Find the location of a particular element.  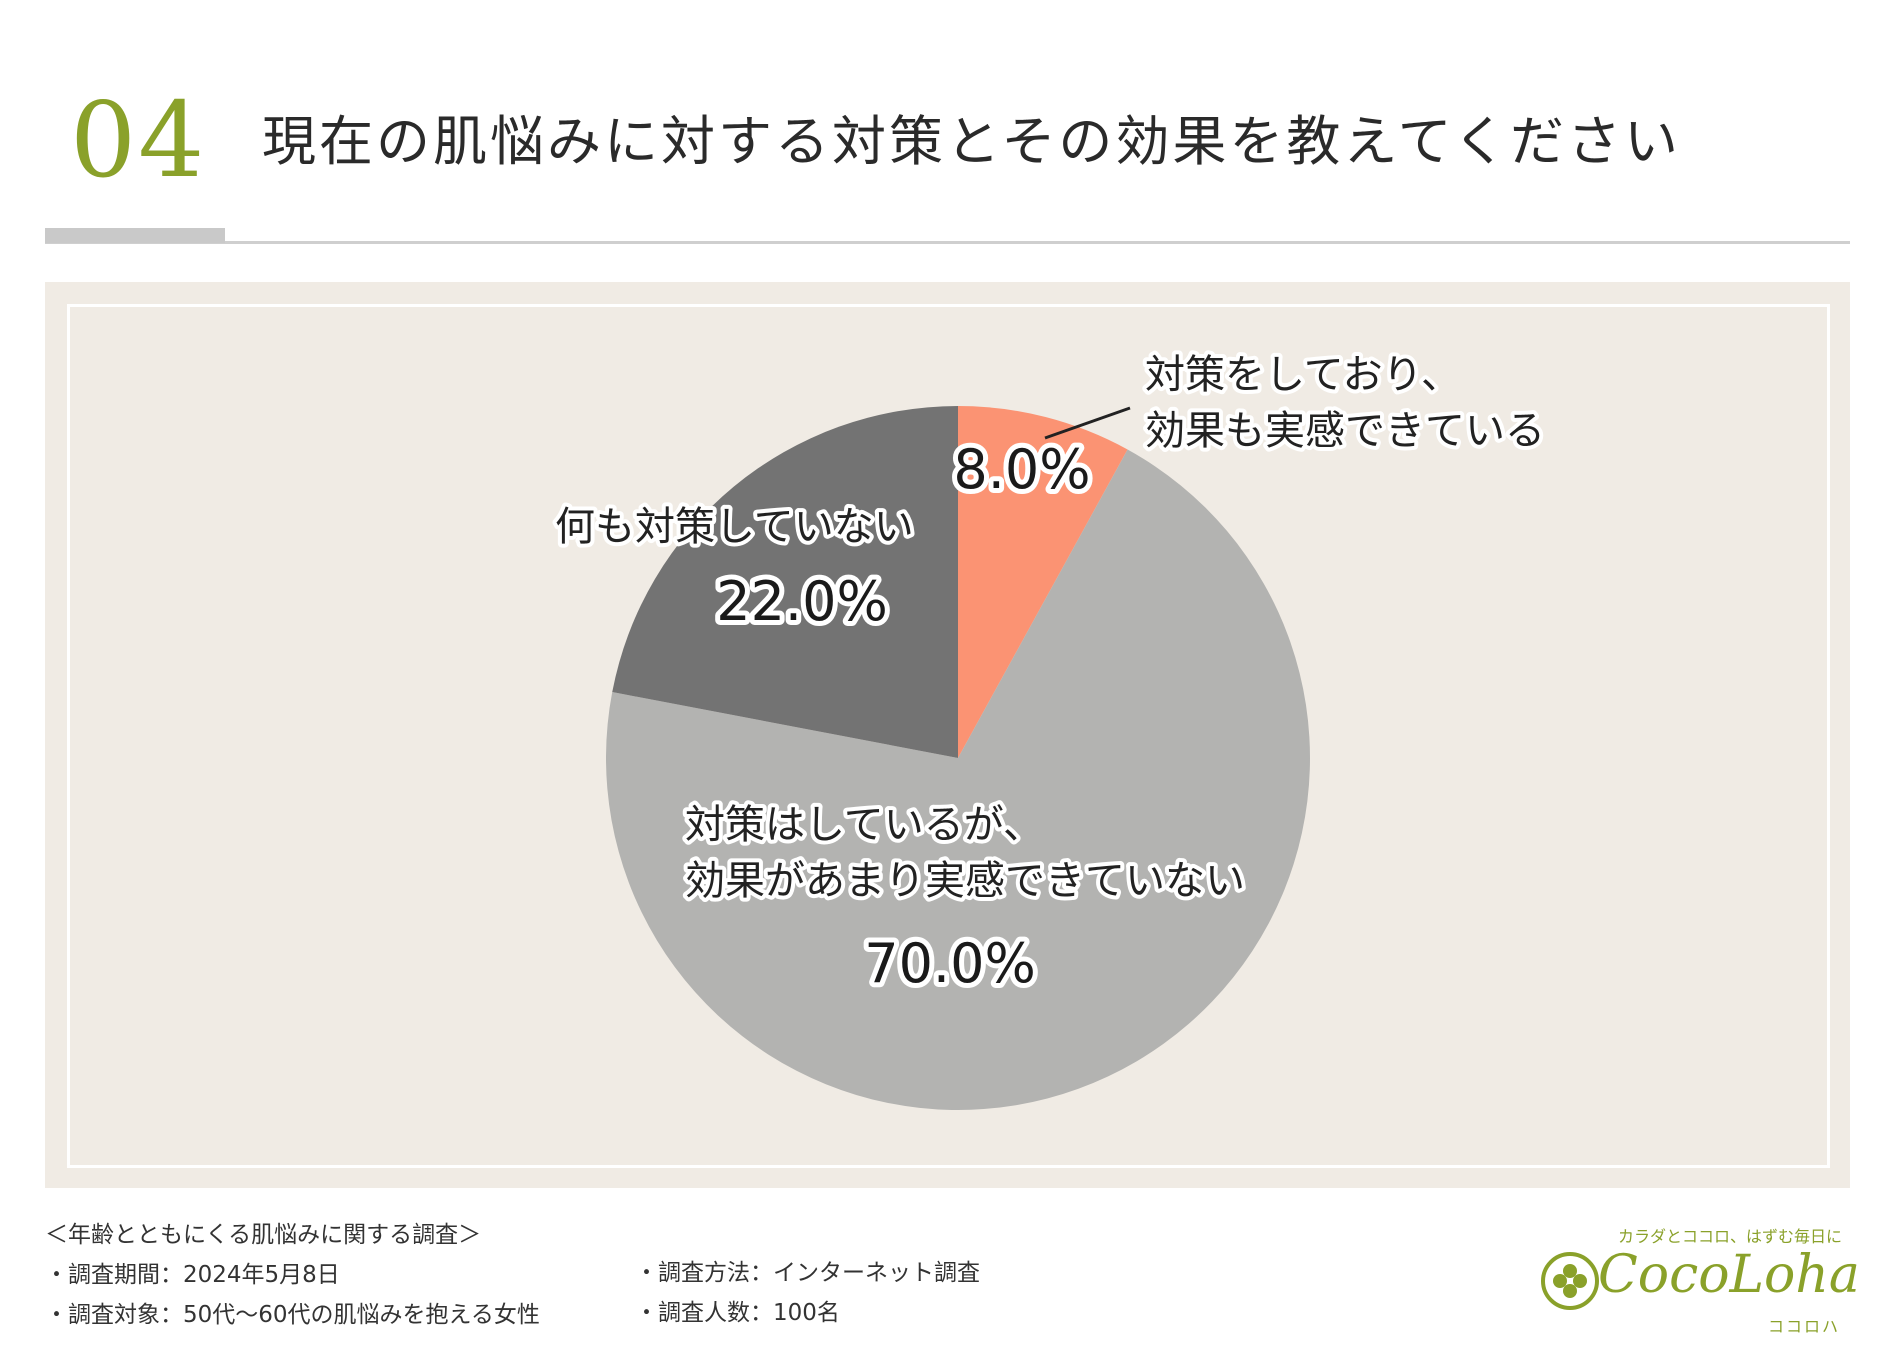

survey-target: ・調査対象：50代〜60代の肌悩みを抱える女性 is located at coordinates (292, 1315).